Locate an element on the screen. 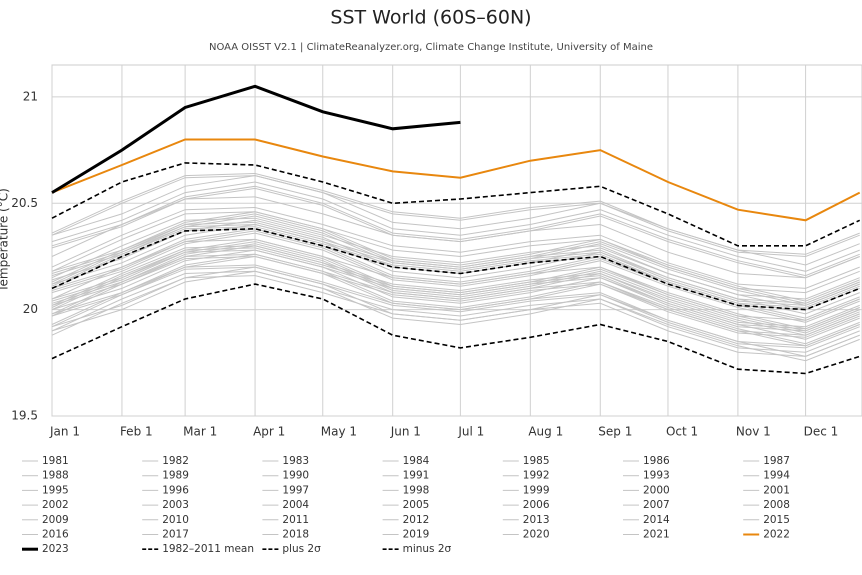  x-tick-label: Apr 1 is located at coordinates (269, 432).